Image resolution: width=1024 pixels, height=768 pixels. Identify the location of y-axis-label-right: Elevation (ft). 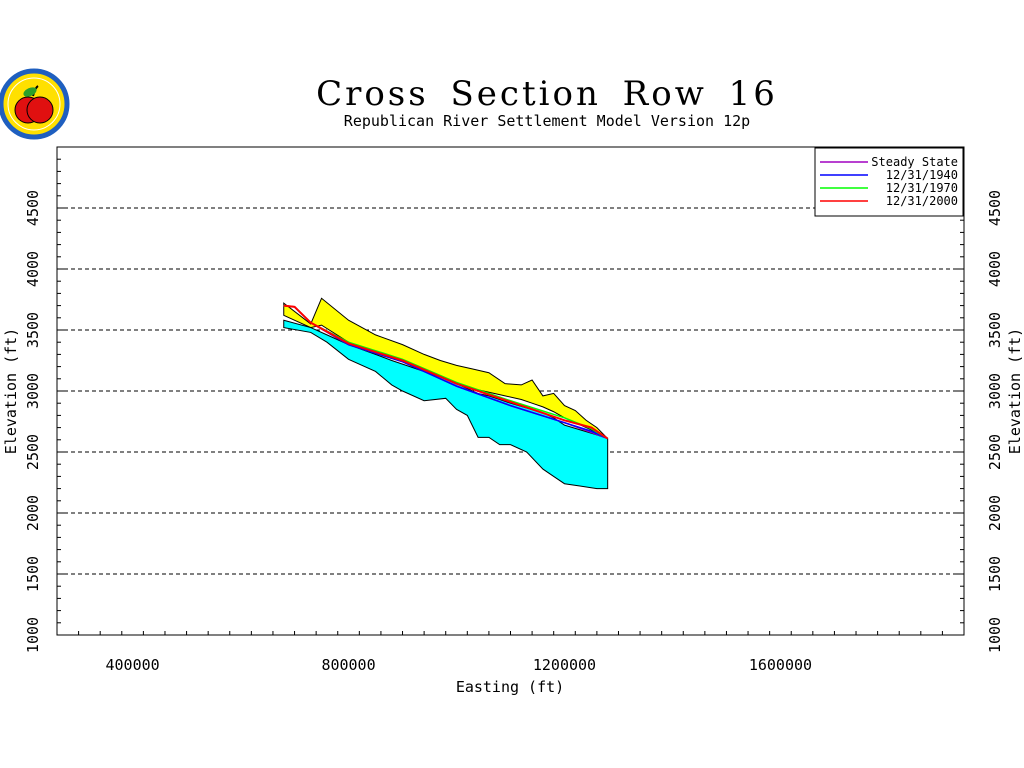
(1015, 391).